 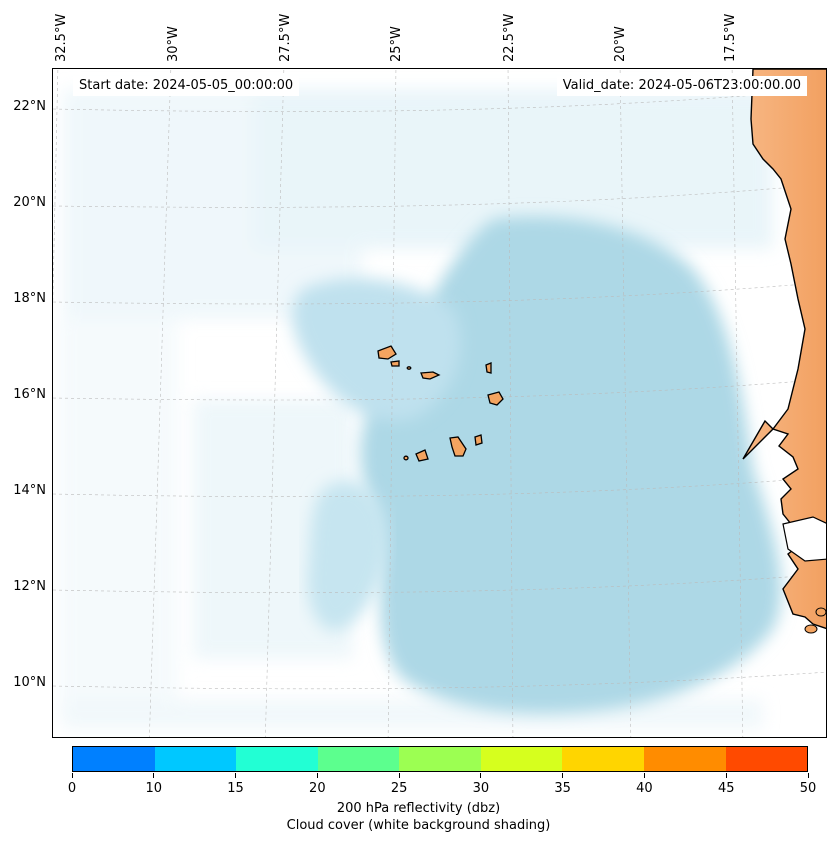 I want to click on latitude-label: 16°N, so click(x=29, y=394).